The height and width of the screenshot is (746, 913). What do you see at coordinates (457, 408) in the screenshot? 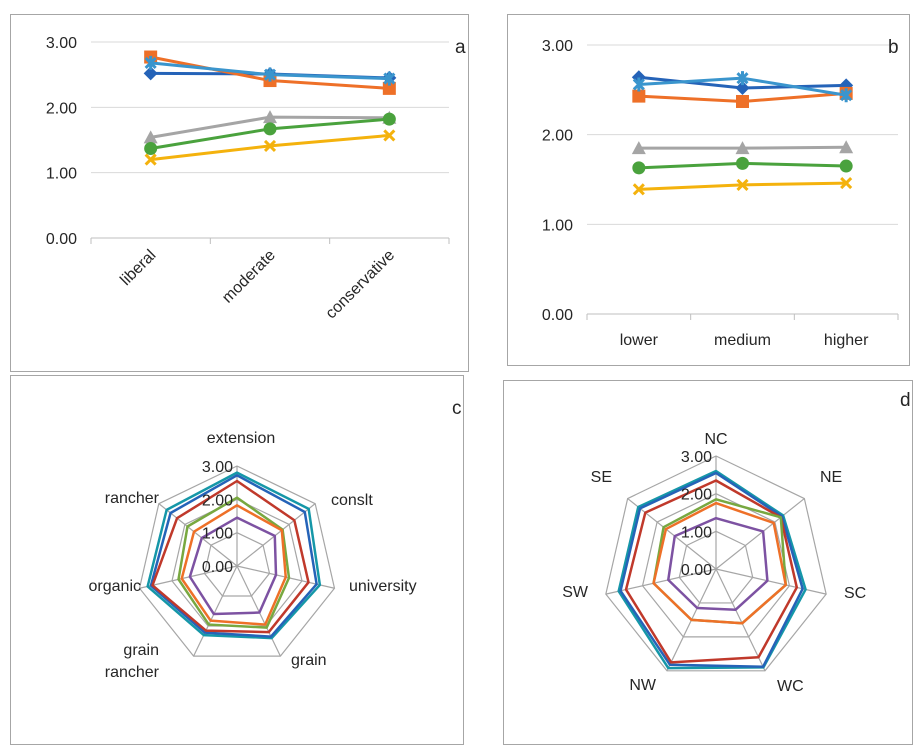
I see `panel-label: c` at bounding box center [457, 408].